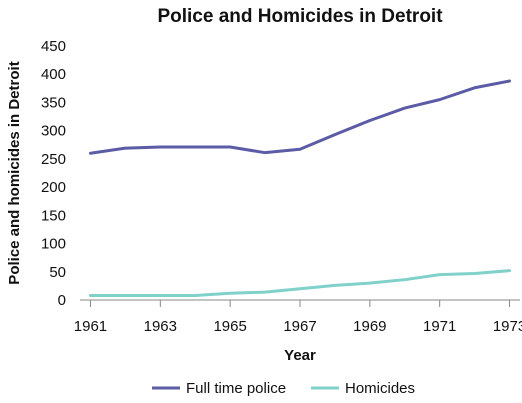 The height and width of the screenshot is (403, 522). What do you see at coordinates (53, 74) in the screenshot?
I see `y-tick-label: 400` at bounding box center [53, 74].